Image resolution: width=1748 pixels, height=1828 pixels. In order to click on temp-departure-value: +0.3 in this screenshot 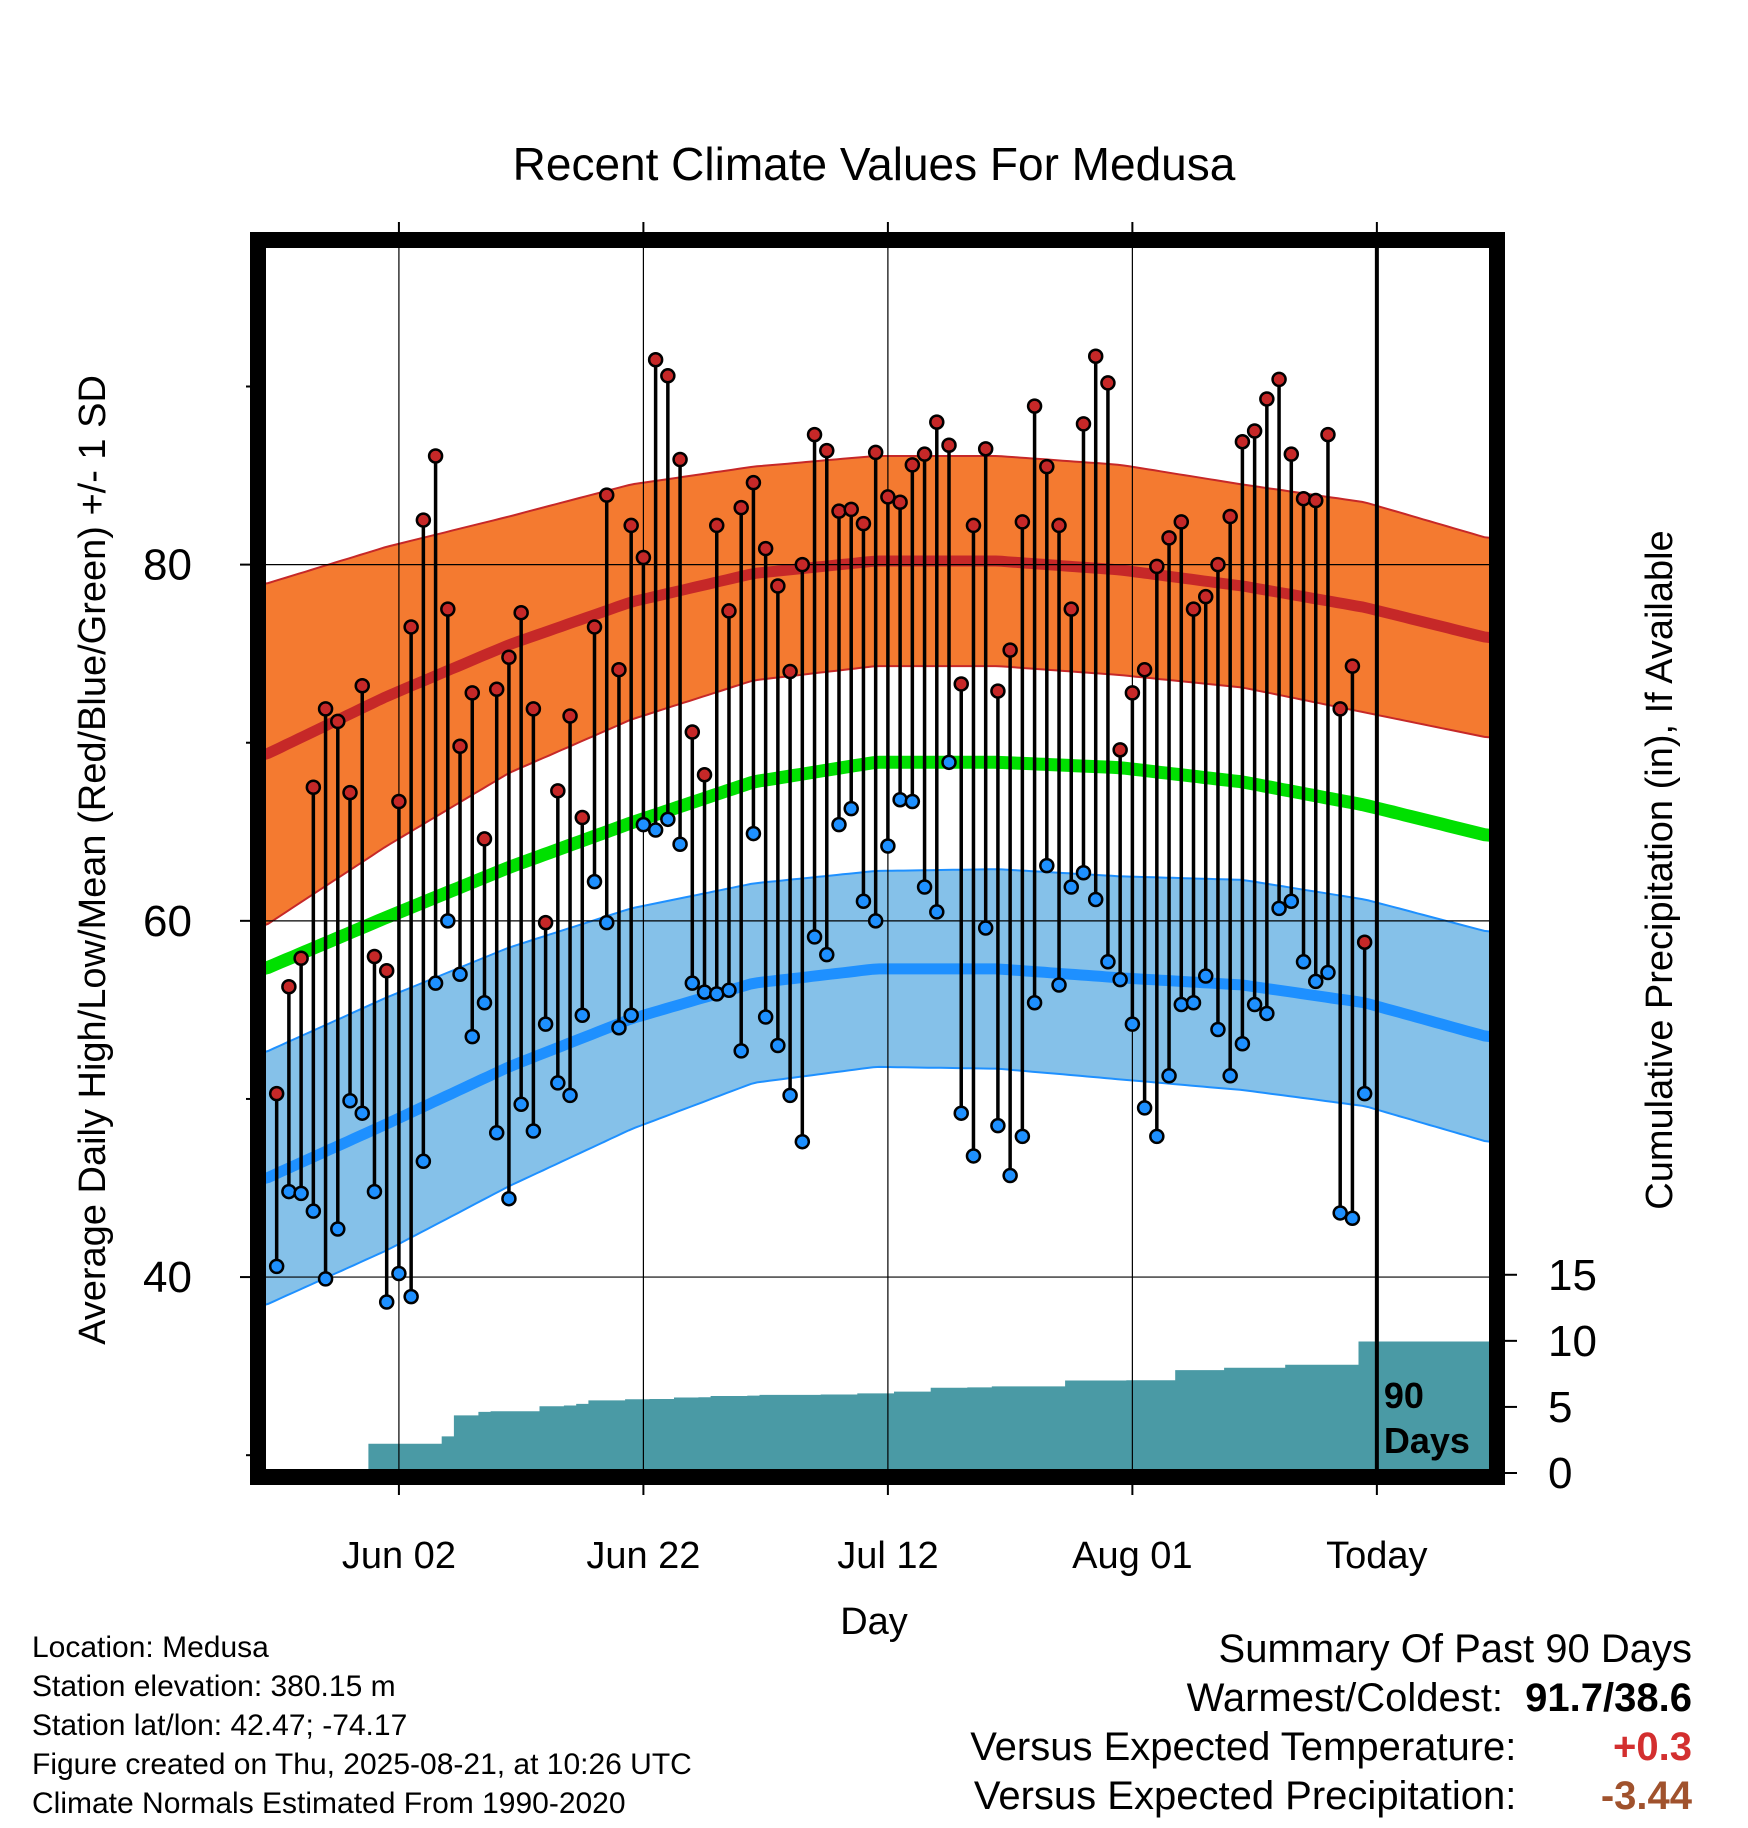, I will do `click(1652, 1747)`.